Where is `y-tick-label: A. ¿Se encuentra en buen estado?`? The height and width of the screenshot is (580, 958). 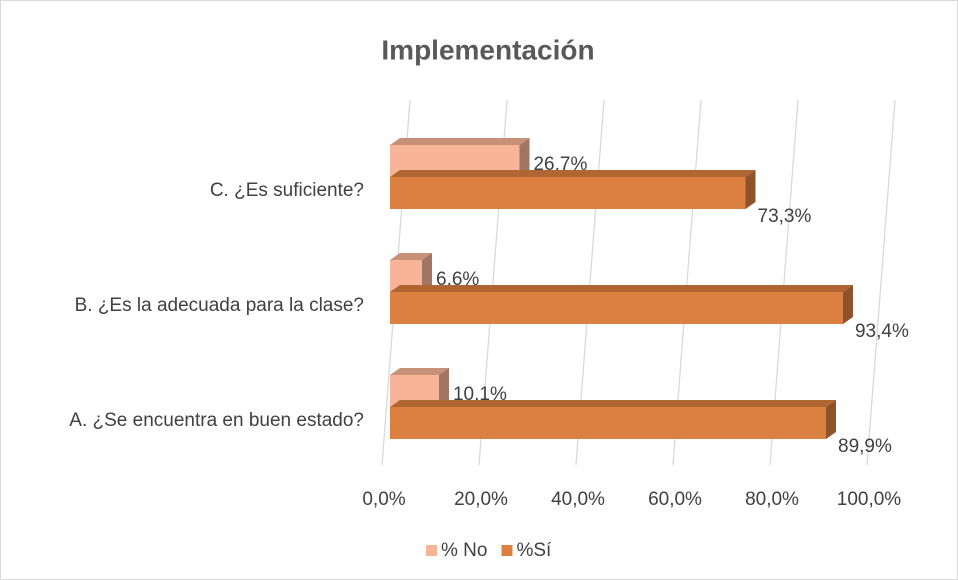
y-tick-label: A. ¿Se encuentra en buen estado? is located at coordinates (216, 420).